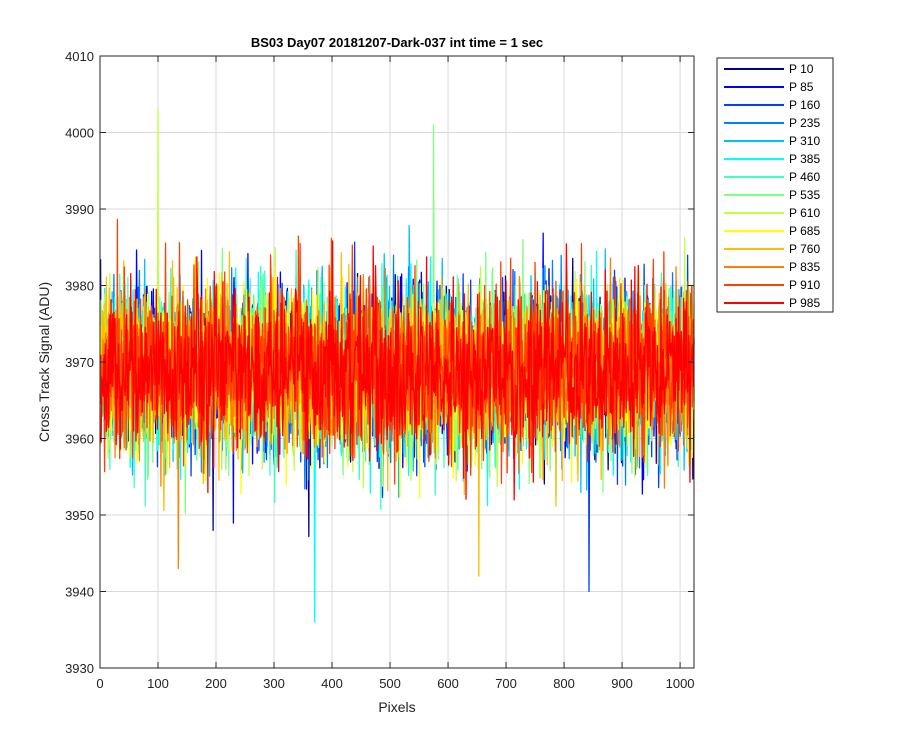  What do you see at coordinates (79, 515) in the screenshot?
I see `y-tick-label: 3950` at bounding box center [79, 515].